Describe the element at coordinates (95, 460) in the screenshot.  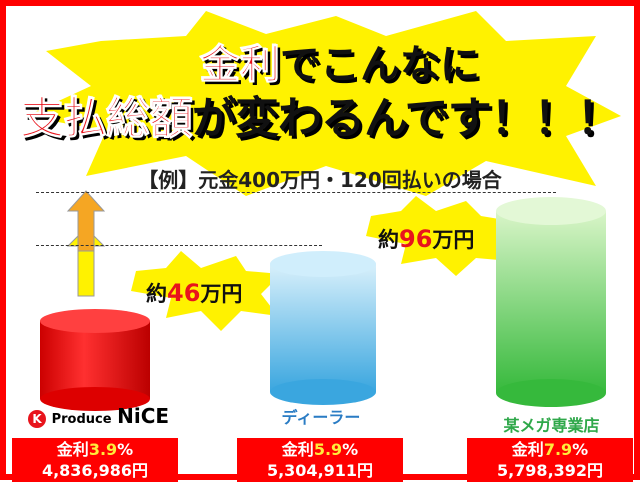
I see `nice-rate-box: 金利3.9% 4,836,986円` at that location.